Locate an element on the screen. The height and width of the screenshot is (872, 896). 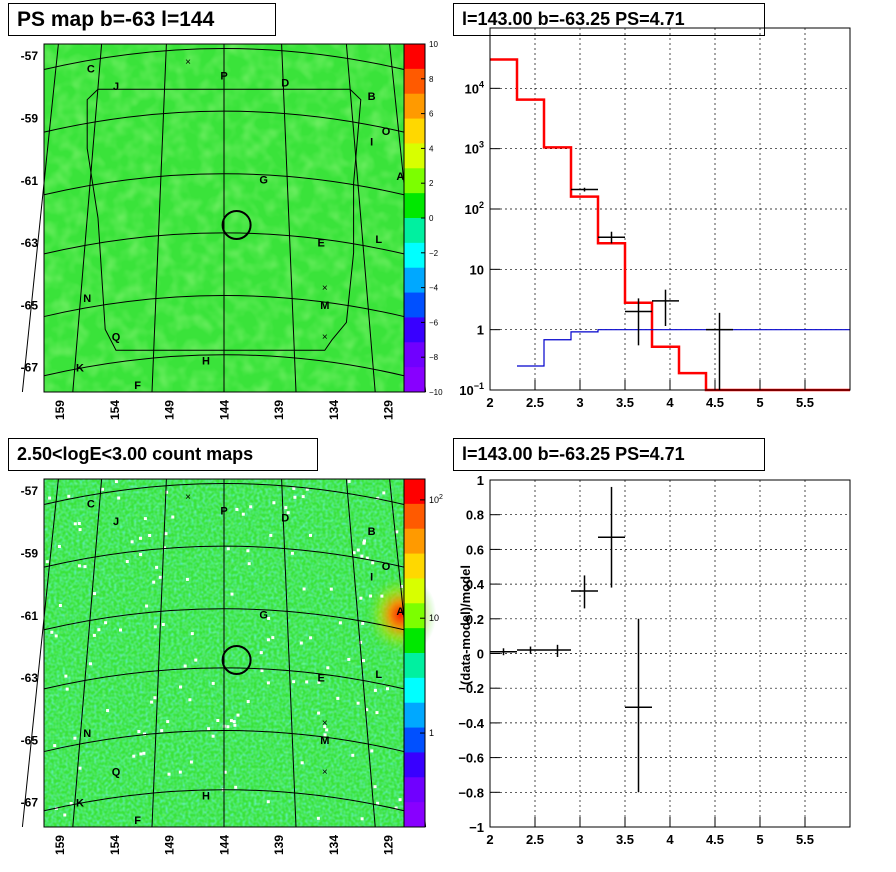
y-tick-label: 10⁻¹ is located at coordinates (471, 389).